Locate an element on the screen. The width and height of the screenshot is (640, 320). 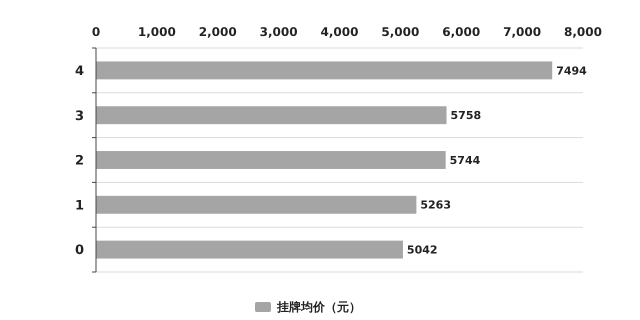
x-tick-label: 4,000 is located at coordinates (339, 32).